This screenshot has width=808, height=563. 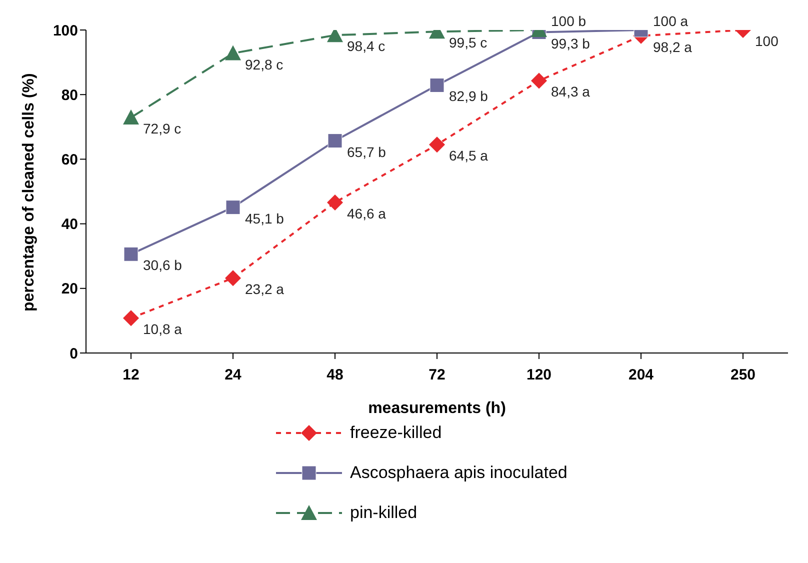 What do you see at coordinates (570, 43) in the screenshot?
I see `data-label: 99,3 b` at bounding box center [570, 43].